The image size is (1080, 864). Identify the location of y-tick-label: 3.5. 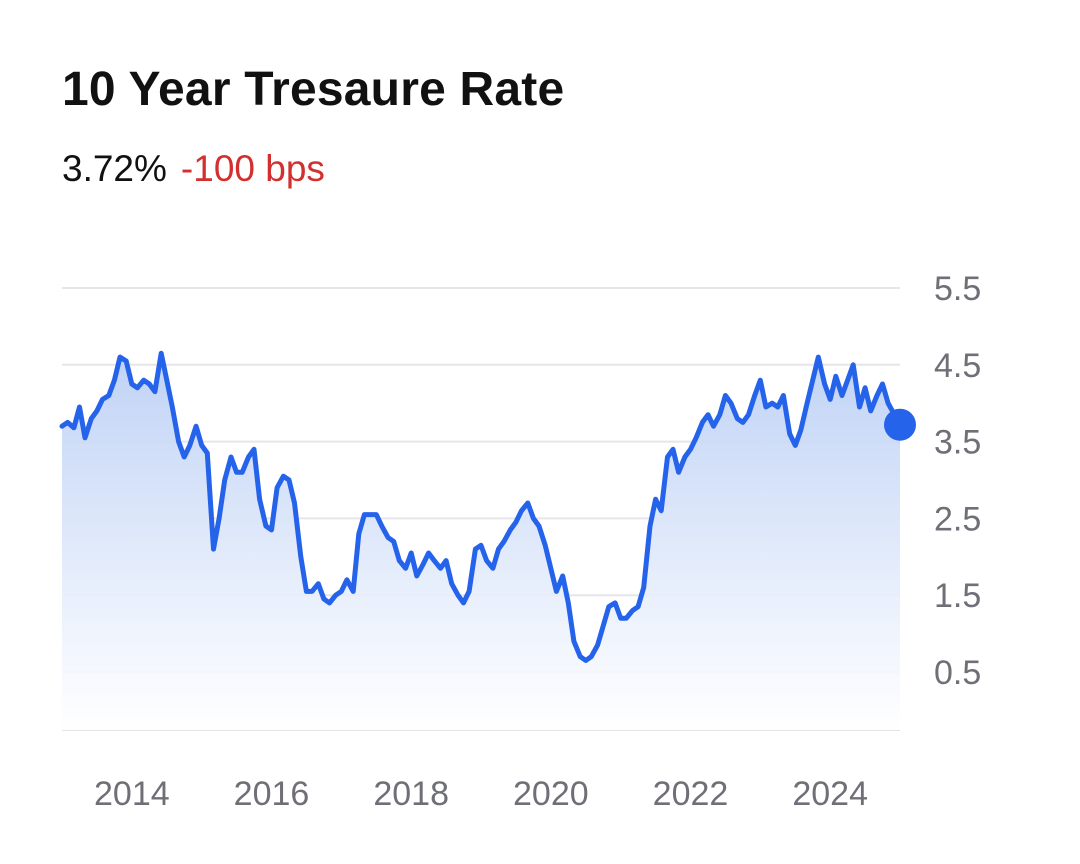
(957, 443).